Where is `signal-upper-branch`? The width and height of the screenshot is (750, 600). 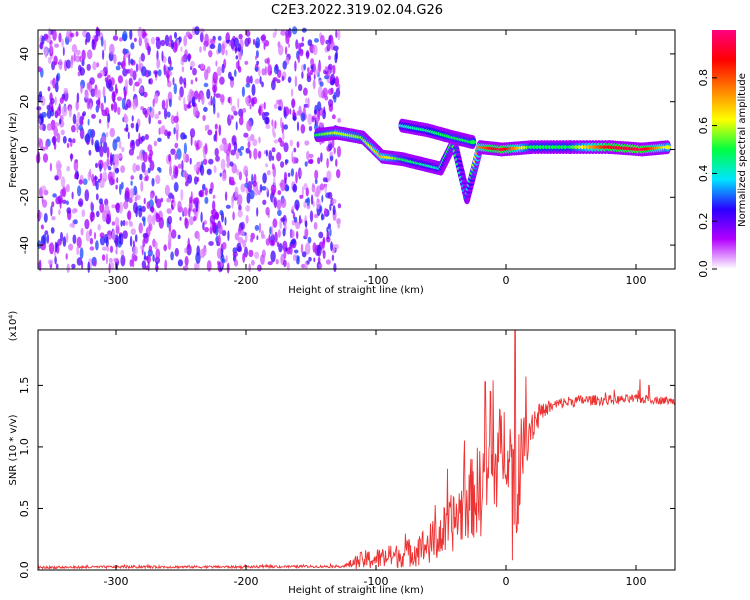 signal-upper-branch is located at coordinates (437, 134).